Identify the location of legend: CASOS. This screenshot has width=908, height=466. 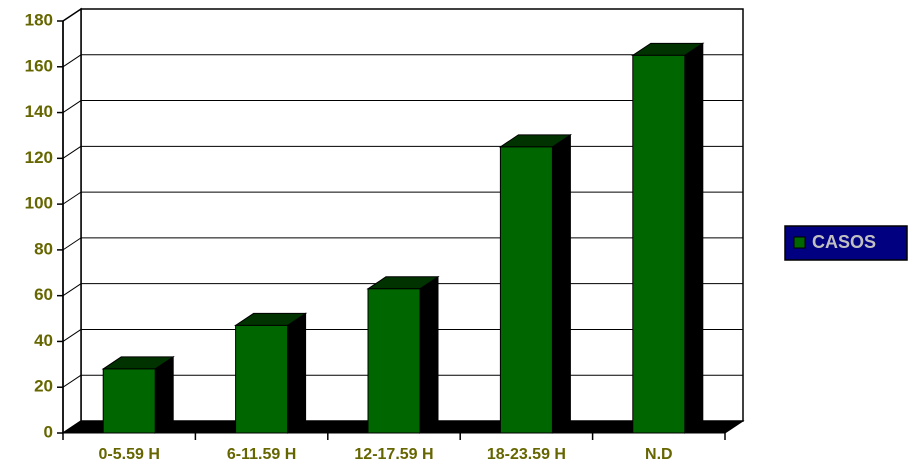
(846, 243).